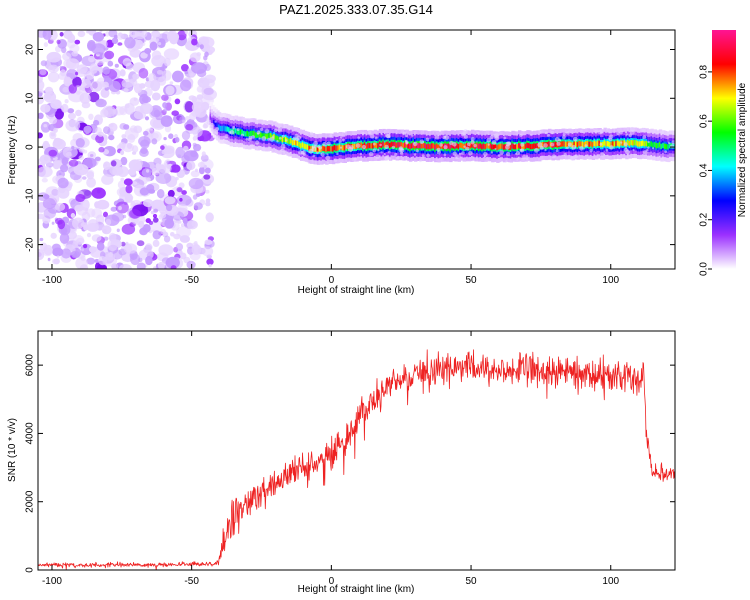  I want to click on colorbar-ticks: 0.0 0.2 0.4 0.6 0.8, so click(705, 170).